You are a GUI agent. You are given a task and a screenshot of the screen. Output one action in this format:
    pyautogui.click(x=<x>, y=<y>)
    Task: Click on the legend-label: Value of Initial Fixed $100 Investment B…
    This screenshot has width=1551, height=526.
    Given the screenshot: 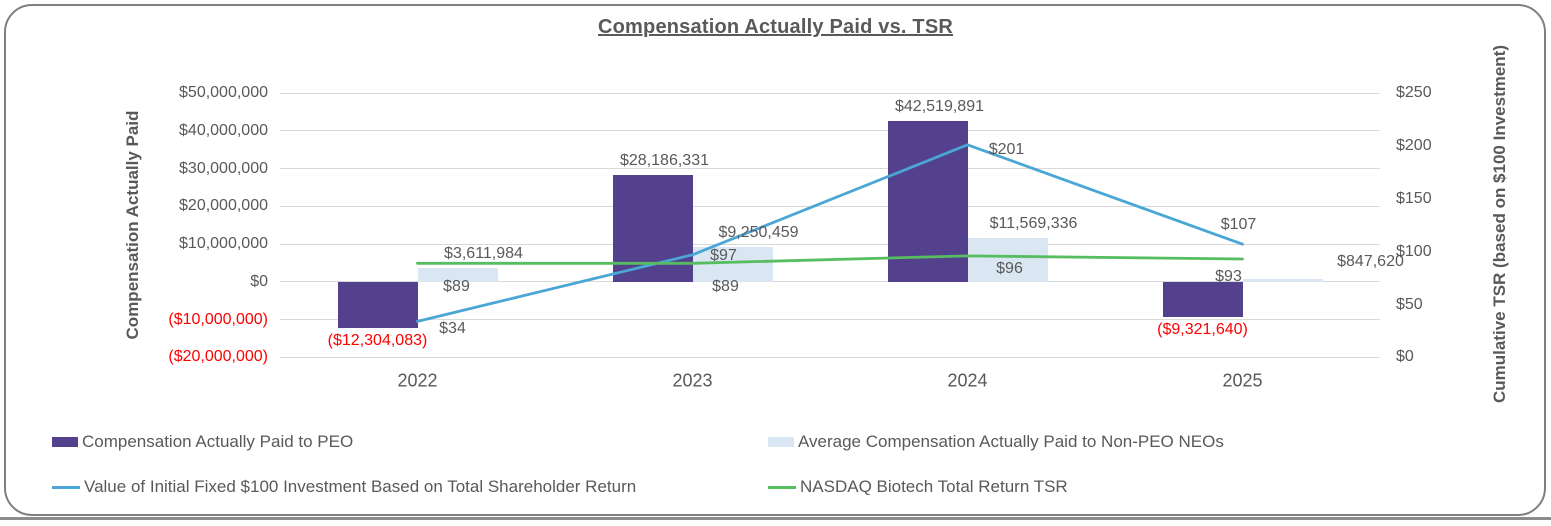 What is the action you would take?
    pyautogui.click(x=360, y=486)
    